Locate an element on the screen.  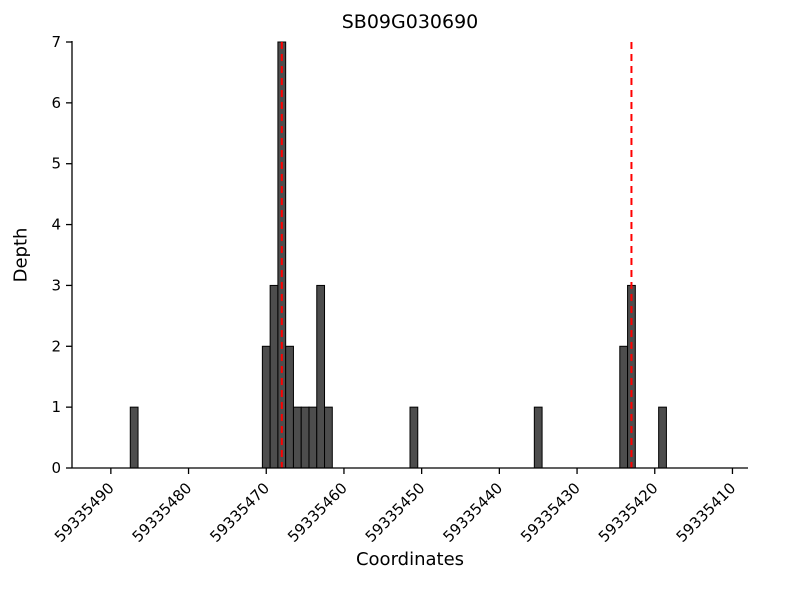
y-tick-label: 2 is located at coordinates (56, 346).